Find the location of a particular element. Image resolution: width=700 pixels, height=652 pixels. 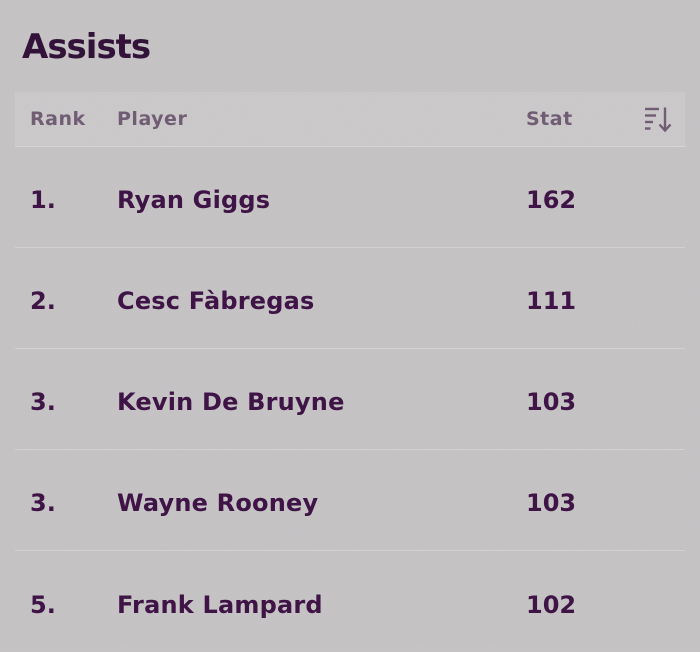

row-stat: 102 is located at coordinates (551, 604).